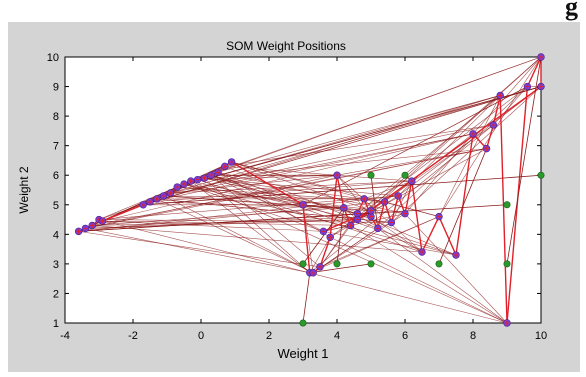  I want to click on x-tick-label: 8, so click(473, 336).